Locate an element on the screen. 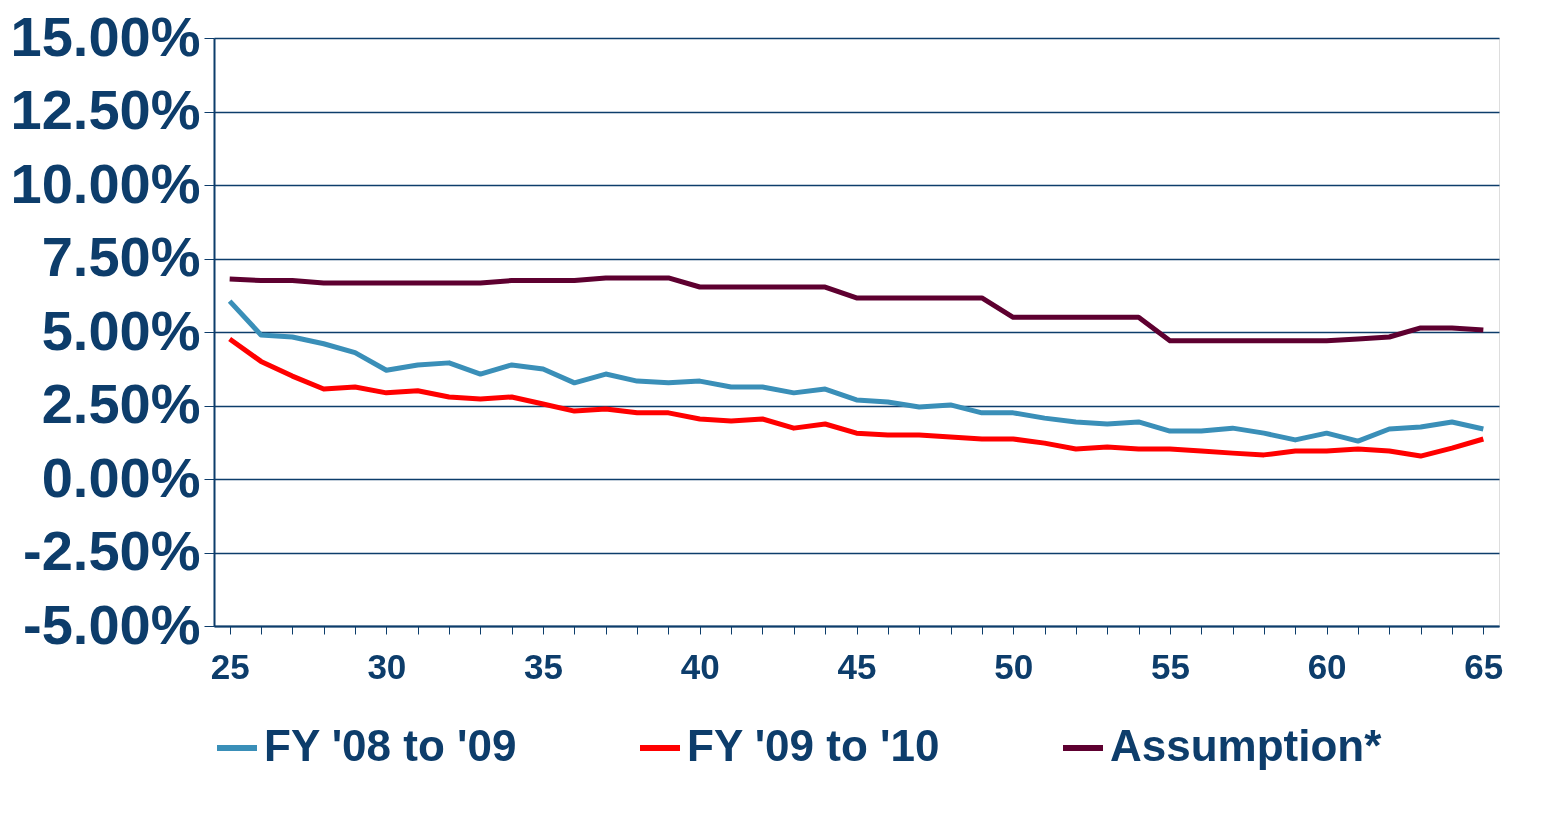 The width and height of the screenshot is (1558, 816). y-tick-label: 7.50% is located at coordinates (121, 256).